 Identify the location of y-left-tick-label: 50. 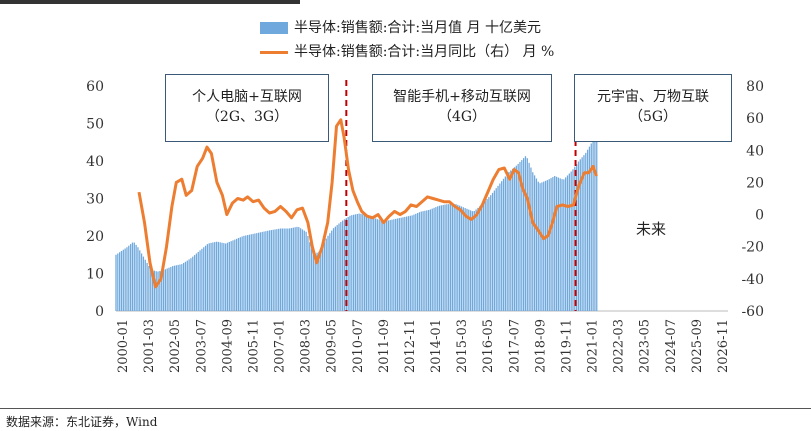
(95, 125).